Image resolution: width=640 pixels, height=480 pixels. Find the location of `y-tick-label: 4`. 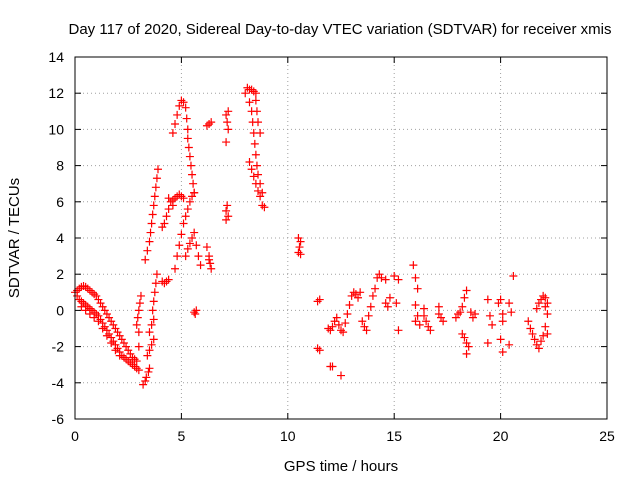

y-tick-label: 4 is located at coordinates (60, 238).